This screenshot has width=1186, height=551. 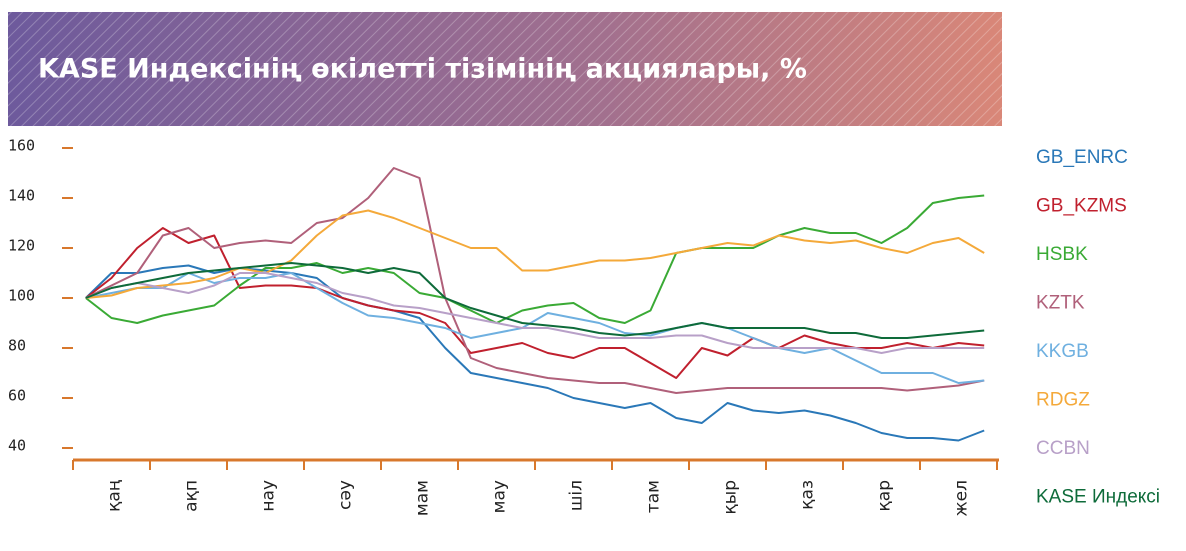 I want to click on x-tick-label: нау, so click(x=269, y=496).